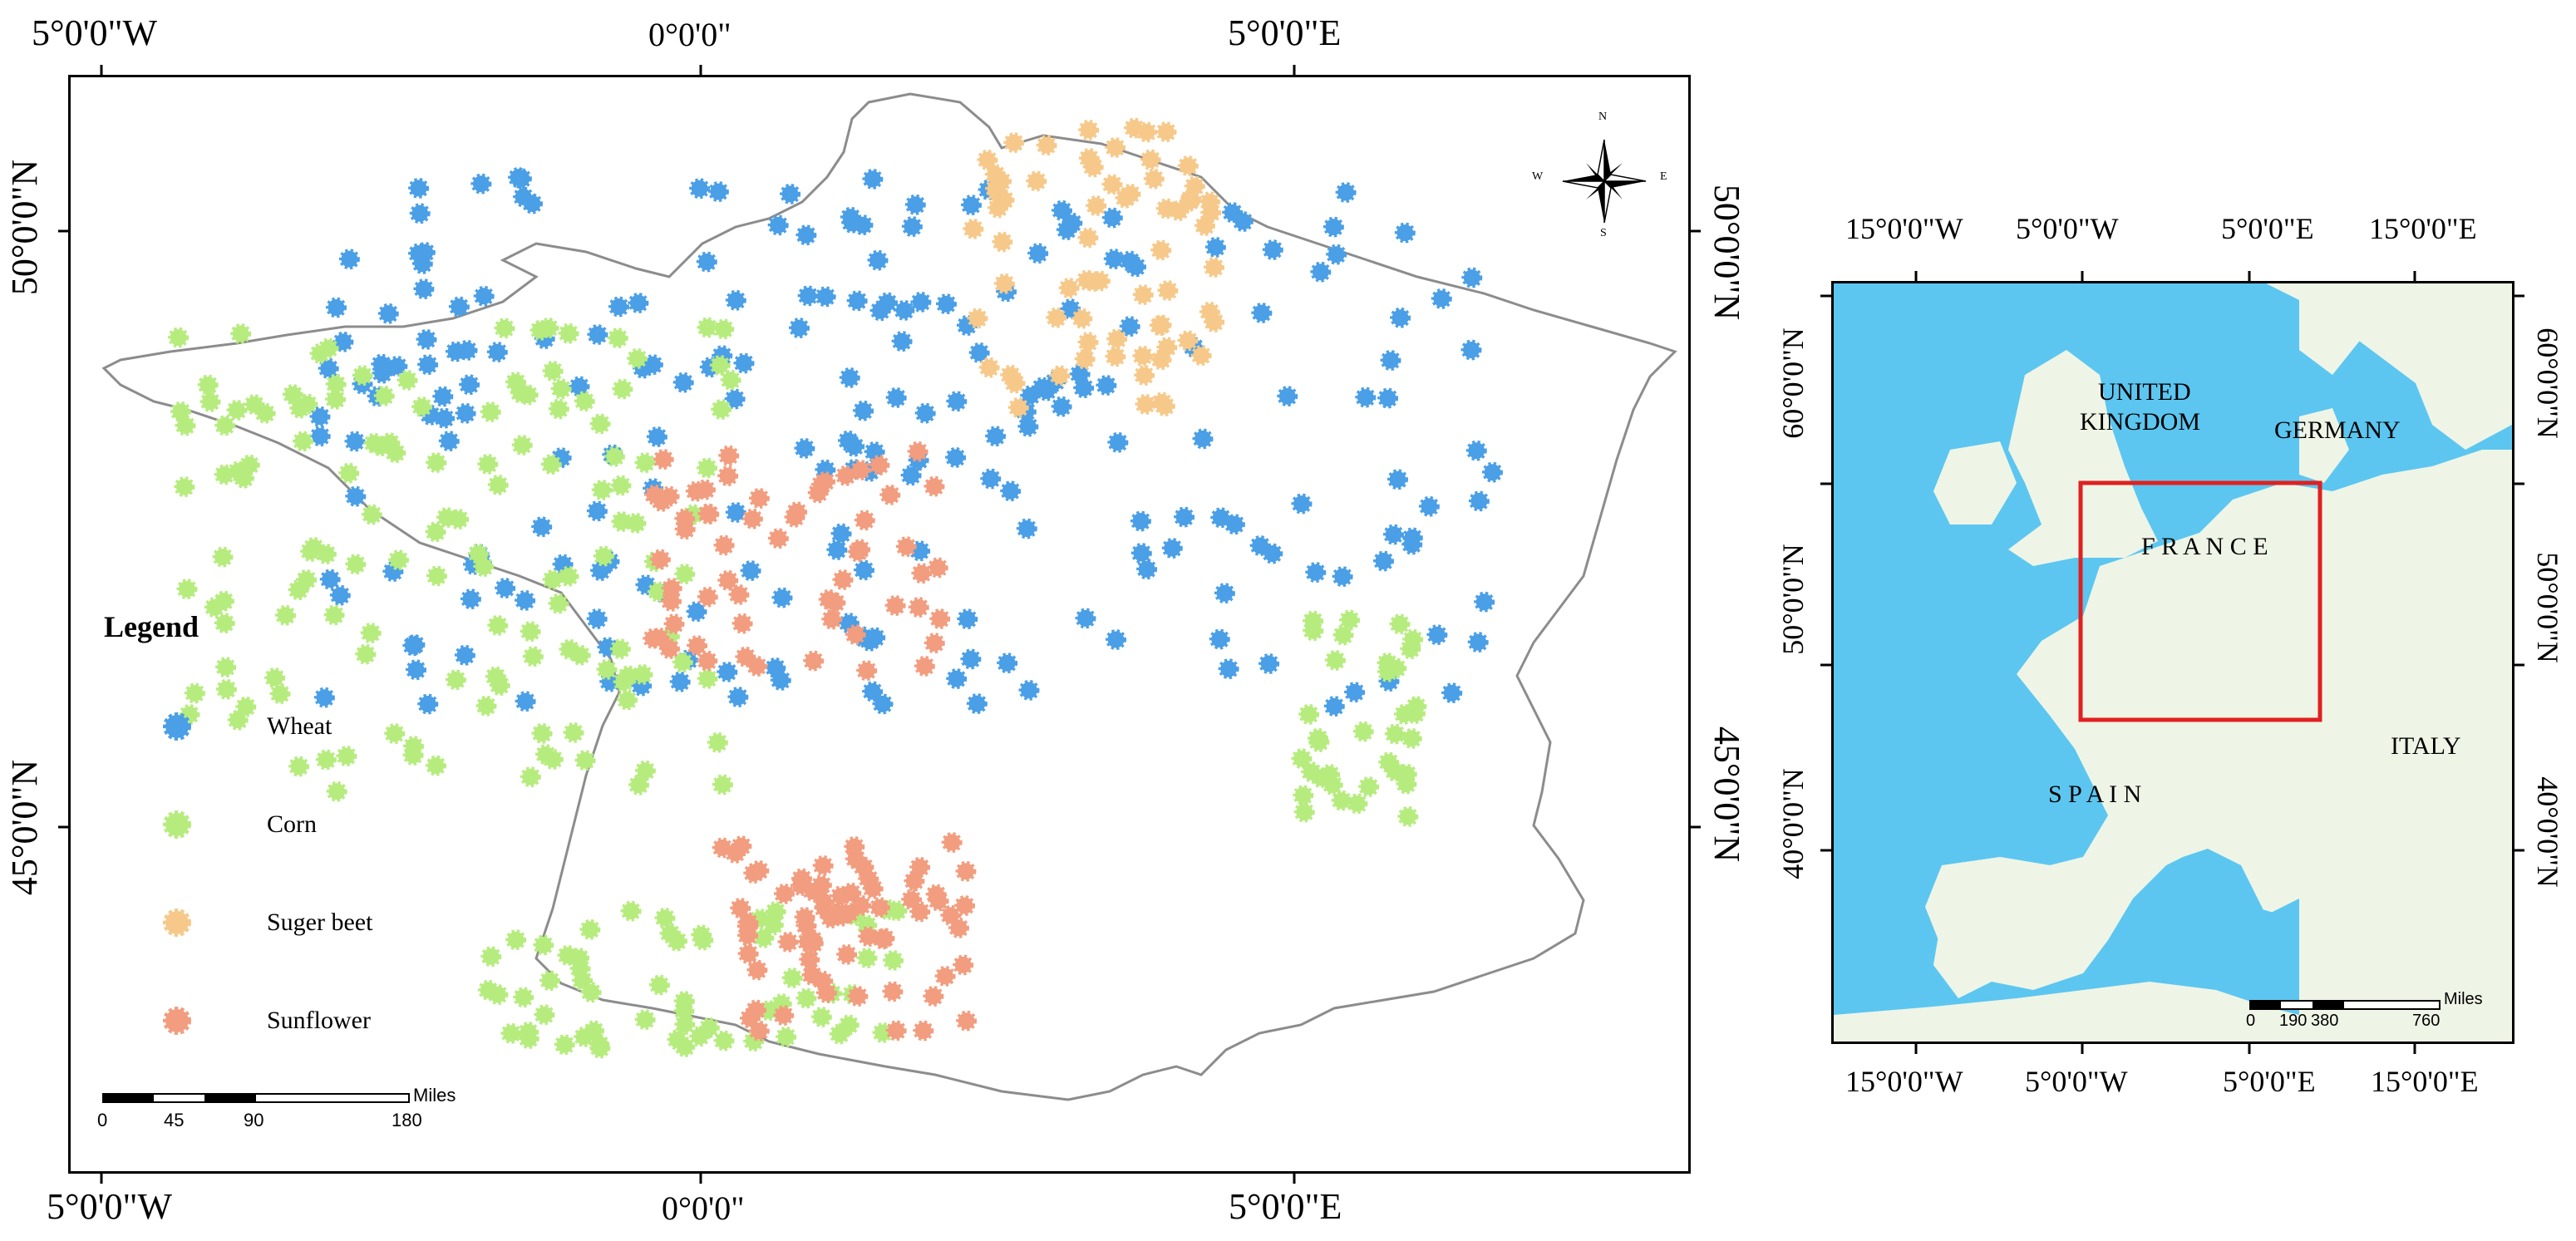  I want to click on inset-top-label-3: 15°0'0"E, so click(2423, 228).